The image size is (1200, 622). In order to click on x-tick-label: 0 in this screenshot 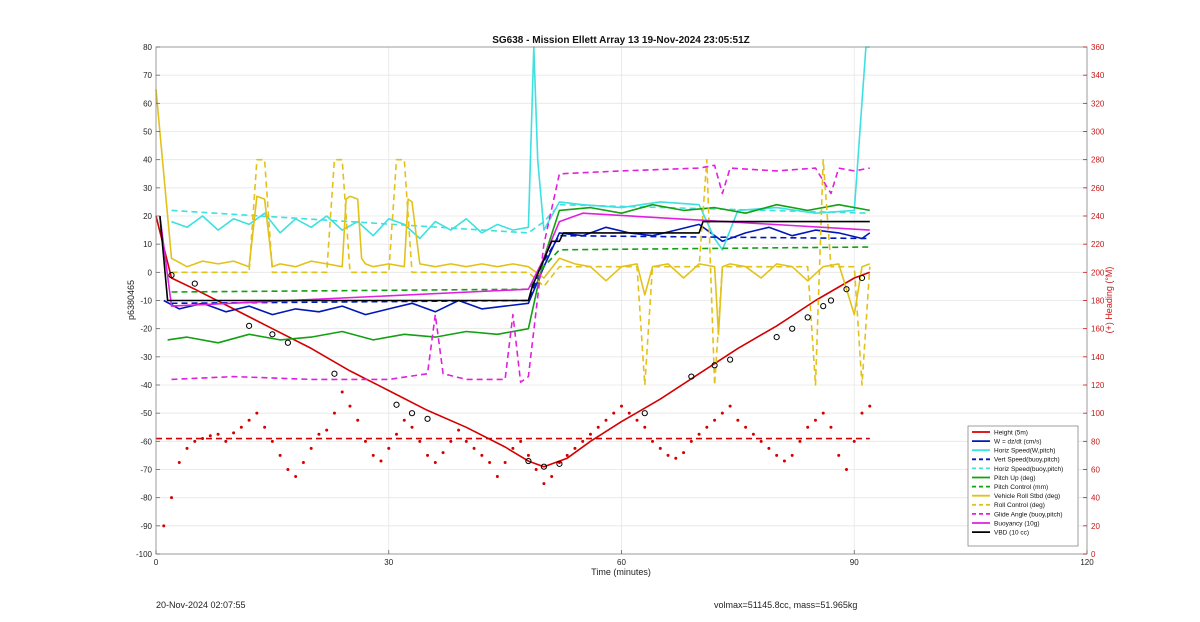, I will do `click(156, 562)`.